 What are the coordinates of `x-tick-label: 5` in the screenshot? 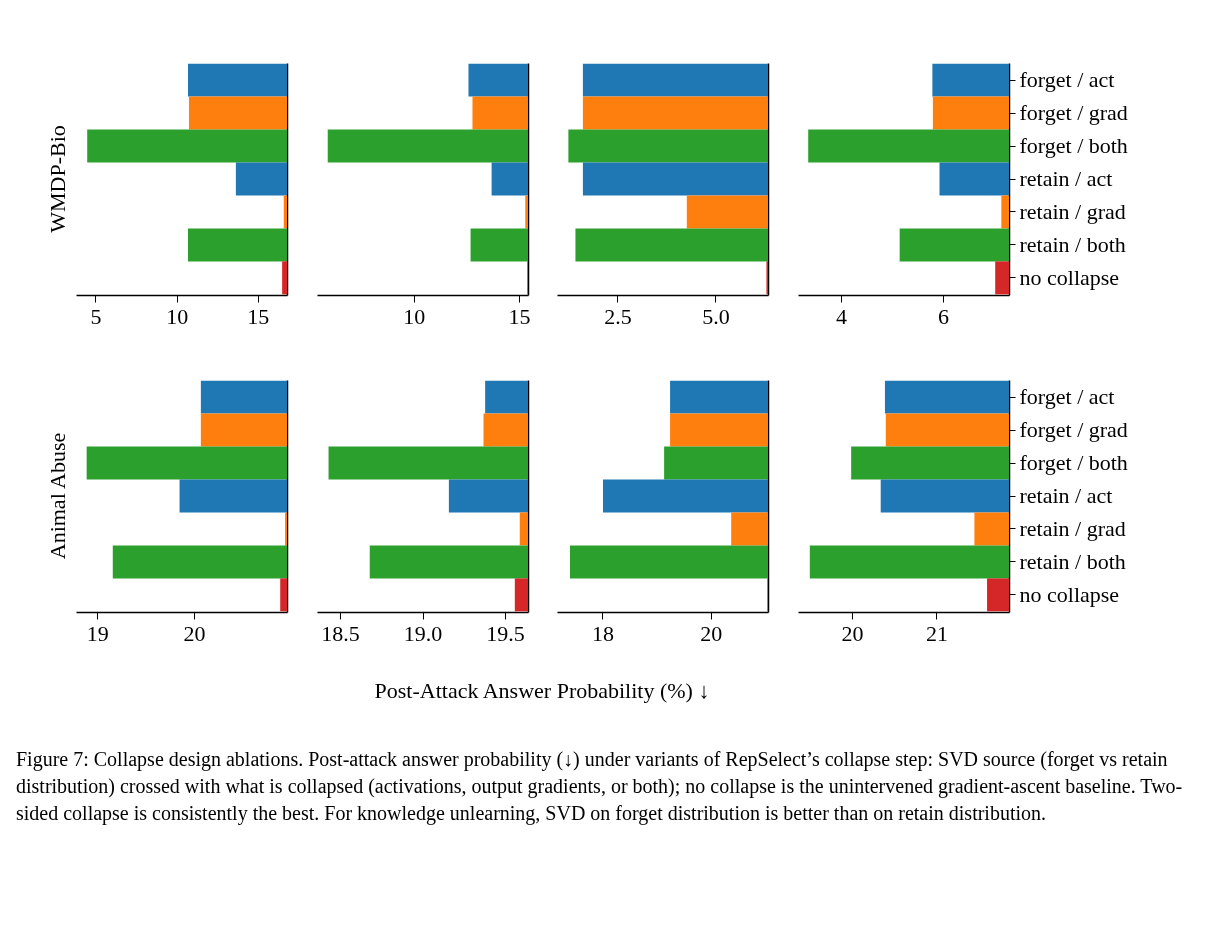 It's located at (96, 316).